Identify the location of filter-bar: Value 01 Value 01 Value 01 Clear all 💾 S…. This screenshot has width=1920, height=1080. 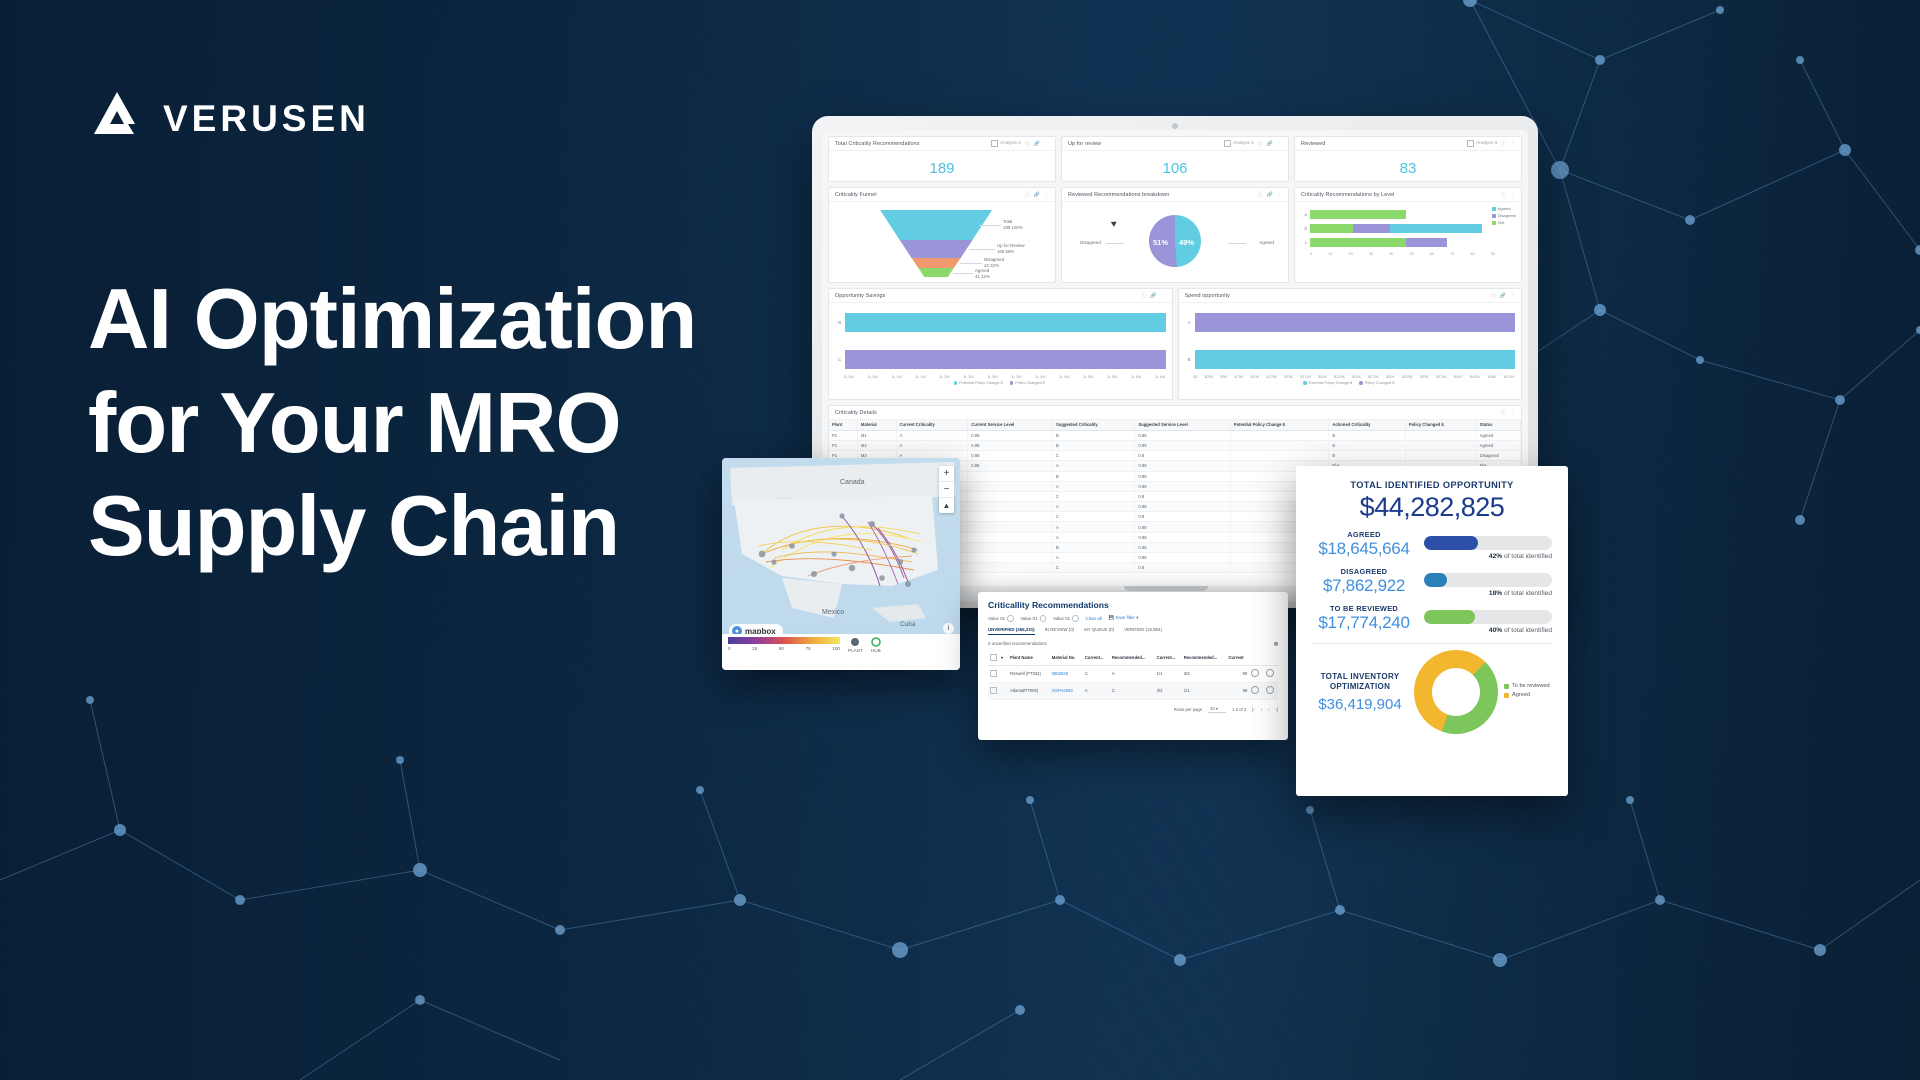
(1133, 618).